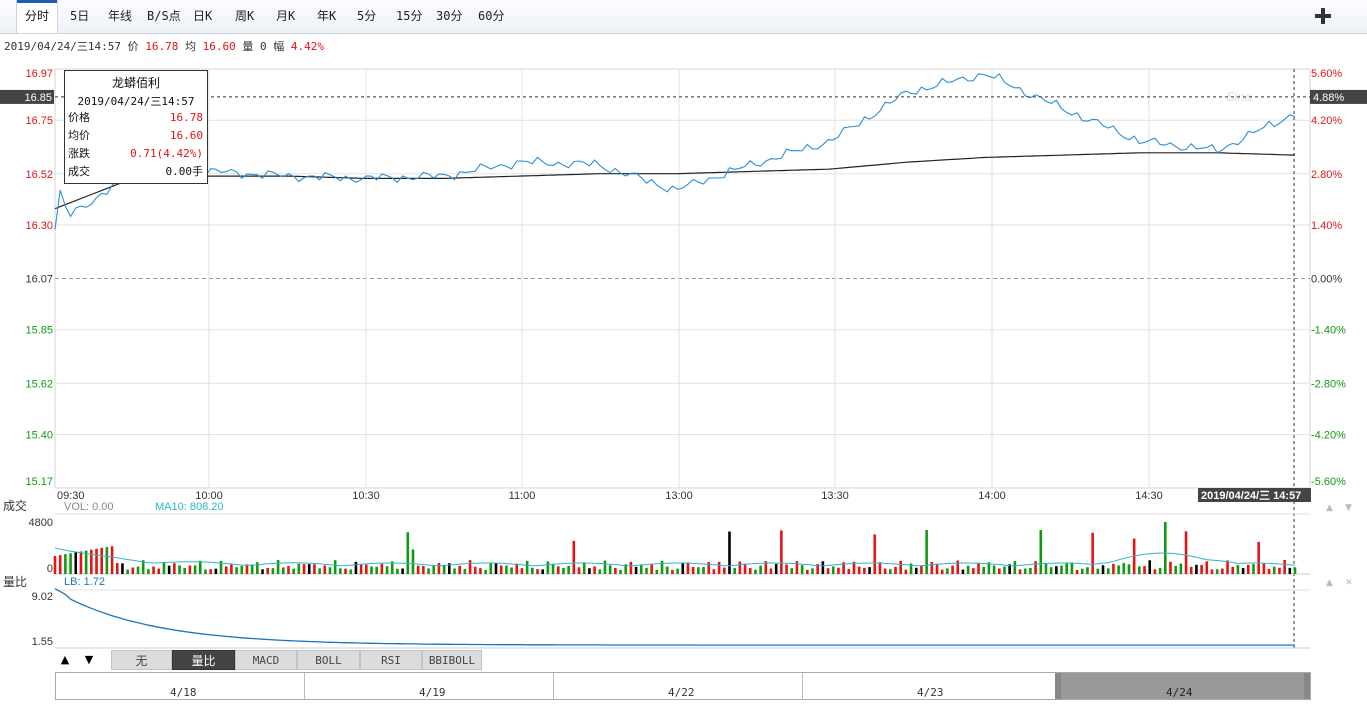 This screenshot has height=728, width=1367. I want to click on tab-8: 5分, so click(367, 16).